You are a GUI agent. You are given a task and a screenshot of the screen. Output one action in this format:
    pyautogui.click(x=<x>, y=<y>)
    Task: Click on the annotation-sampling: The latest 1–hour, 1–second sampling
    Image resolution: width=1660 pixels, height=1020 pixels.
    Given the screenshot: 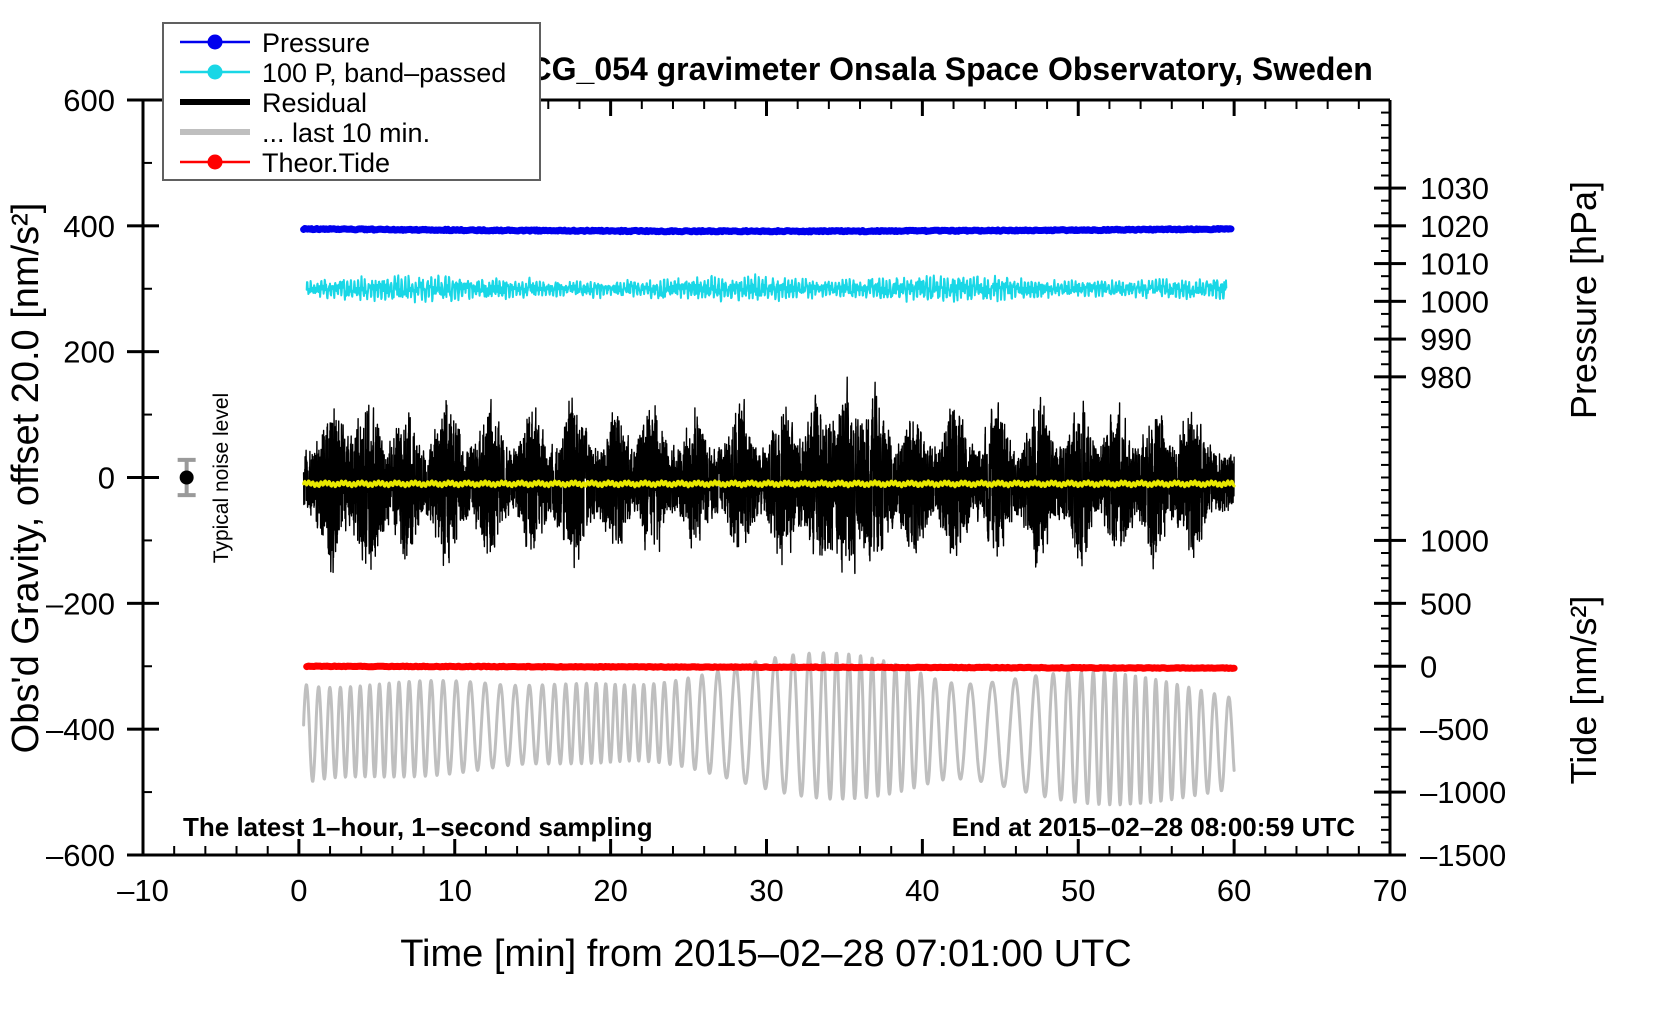 What is the action you would take?
    pyautogui.click(x=418, y=827)
    